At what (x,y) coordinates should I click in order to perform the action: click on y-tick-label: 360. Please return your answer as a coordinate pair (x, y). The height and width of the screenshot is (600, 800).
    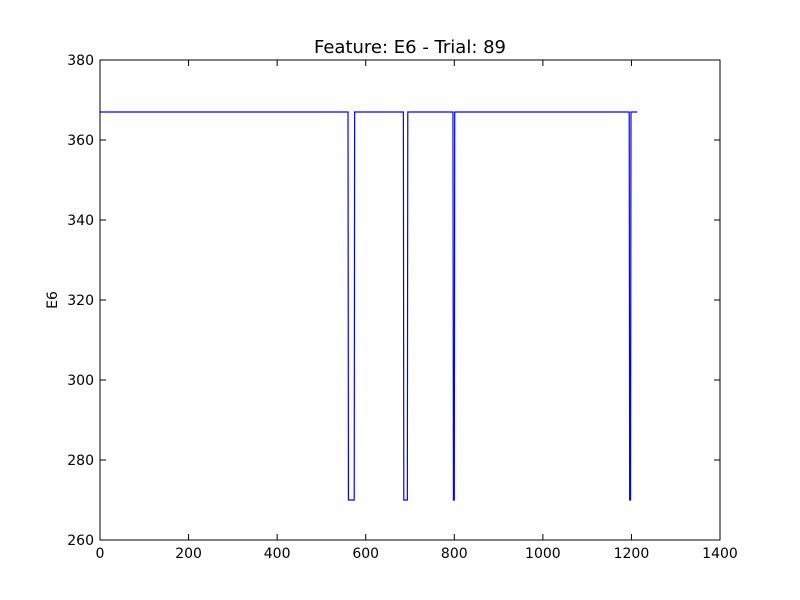
    Looking at the image, I should click on (80, 141).